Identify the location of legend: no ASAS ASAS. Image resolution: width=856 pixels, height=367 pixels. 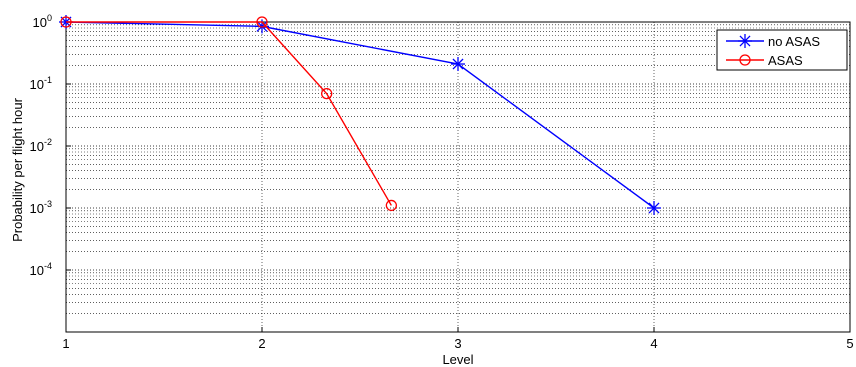
(782, 50).